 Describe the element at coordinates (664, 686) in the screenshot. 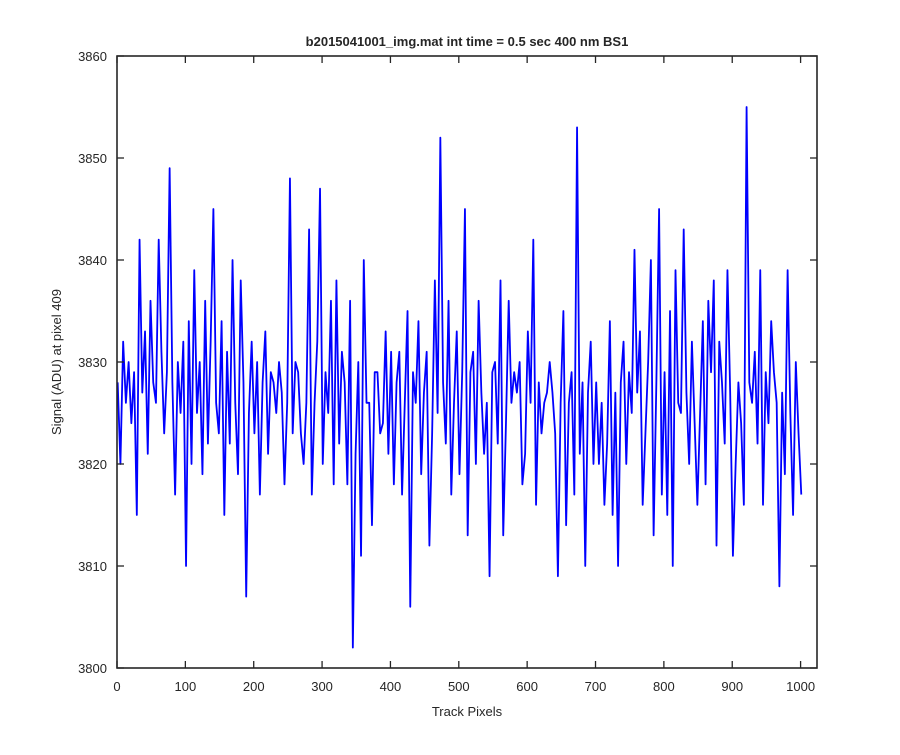

I see `x-tick-label: 800` at that location.